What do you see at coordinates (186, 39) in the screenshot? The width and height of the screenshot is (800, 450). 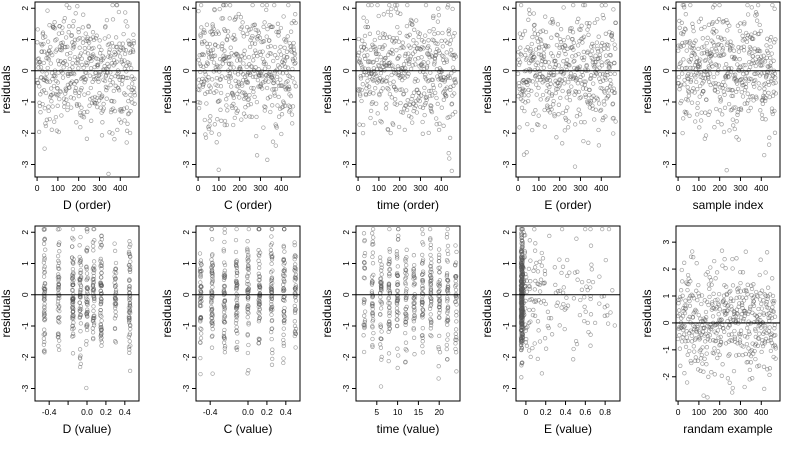 I see `y-tick-label: 1` at bounding box center [186, 39].